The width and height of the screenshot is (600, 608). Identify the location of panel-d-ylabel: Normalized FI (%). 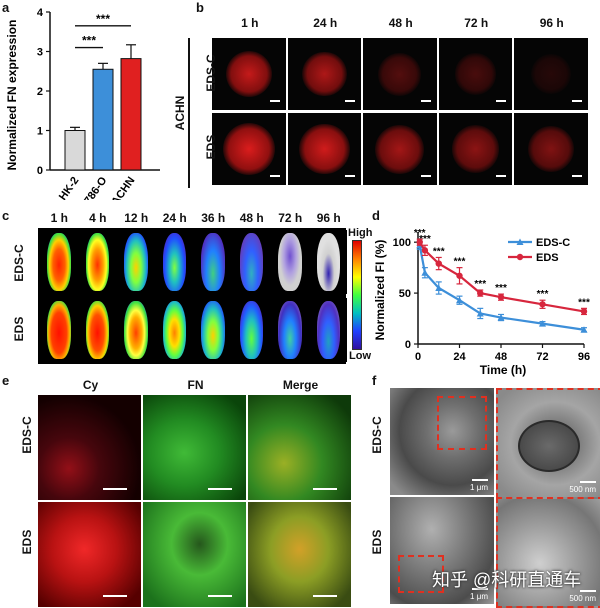
(380, 290).